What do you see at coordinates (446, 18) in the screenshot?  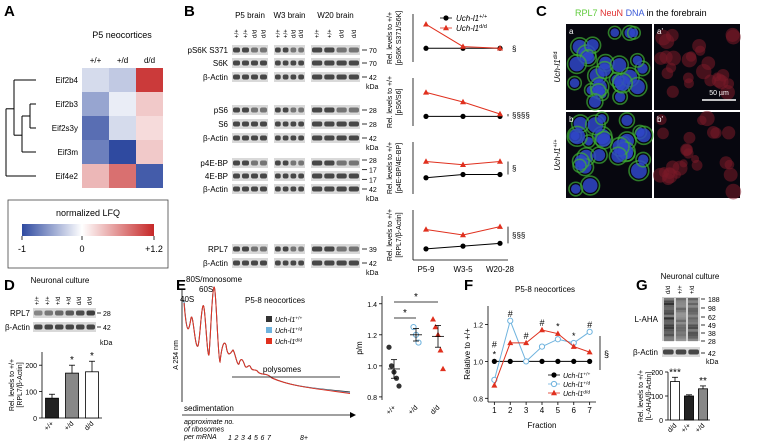 I see `legend-marker` at bounding box center [446, 18].